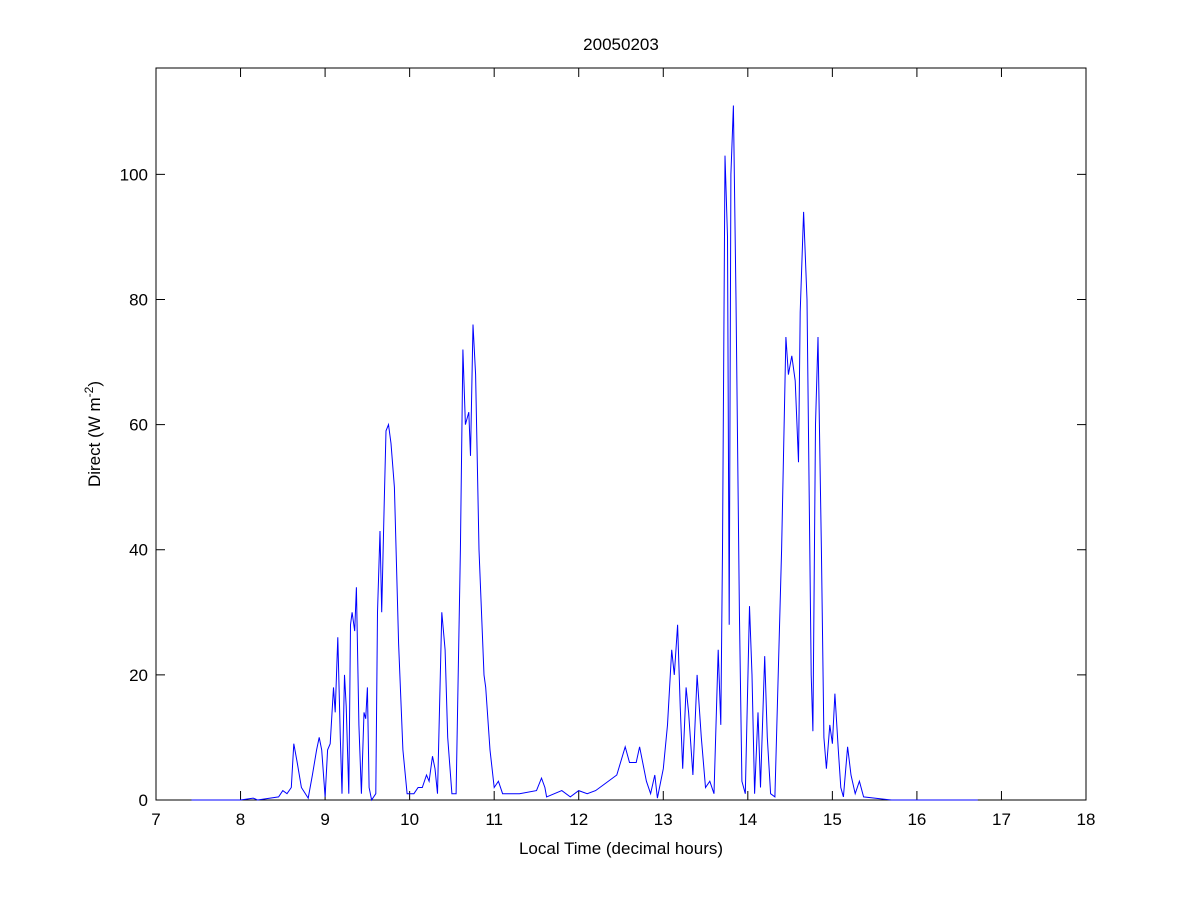 This screenshot has width=1200, height=905. What do you see at coordinates (1086, 819) in the screenshot?
I see `x-tick-label: 18` at bounding box center [1086, 819].